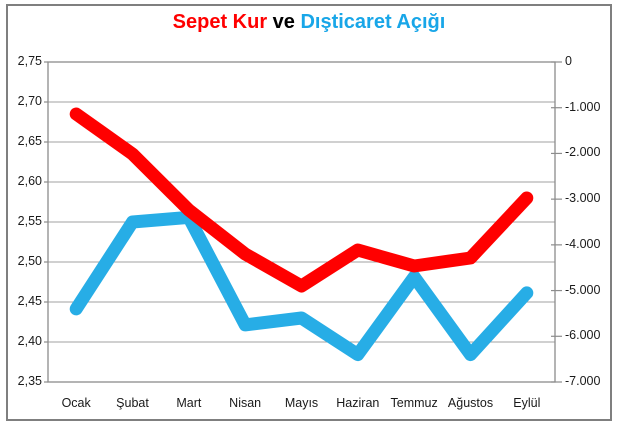 This screenshot has width=618, height=432. What do you see at coordinates (29, 61) in the screenshot?
I see `left-axis-tick-label: 2,75` at bounding box center [29, 61].